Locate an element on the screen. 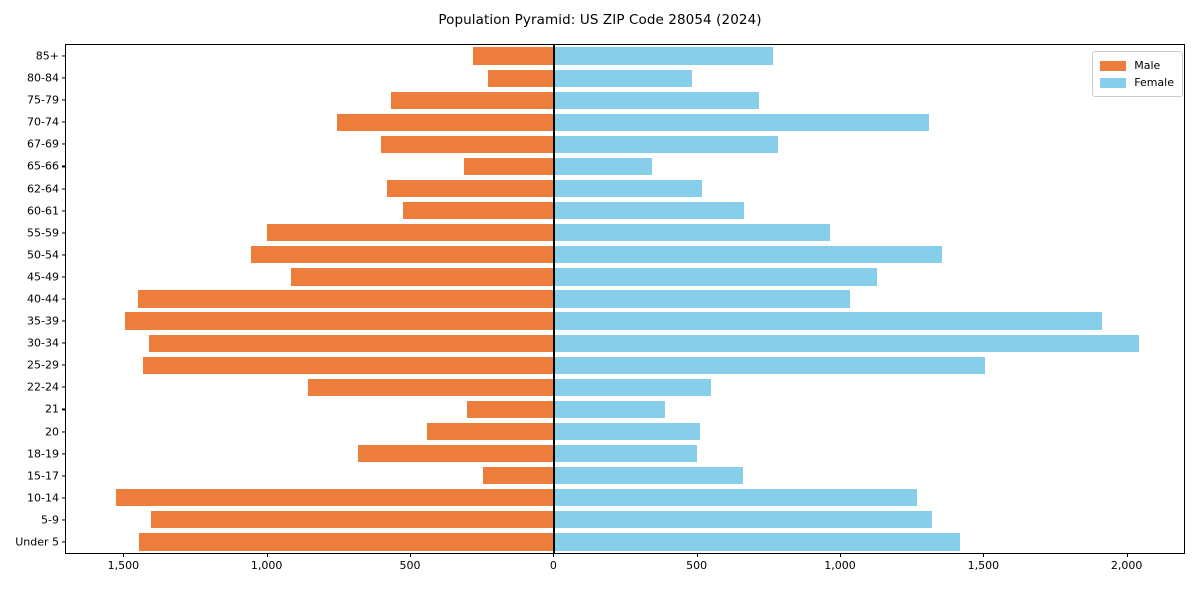 This screenshot has width=1200, height=600. legend-label-male: Male is located at coordinates (1147, 65).